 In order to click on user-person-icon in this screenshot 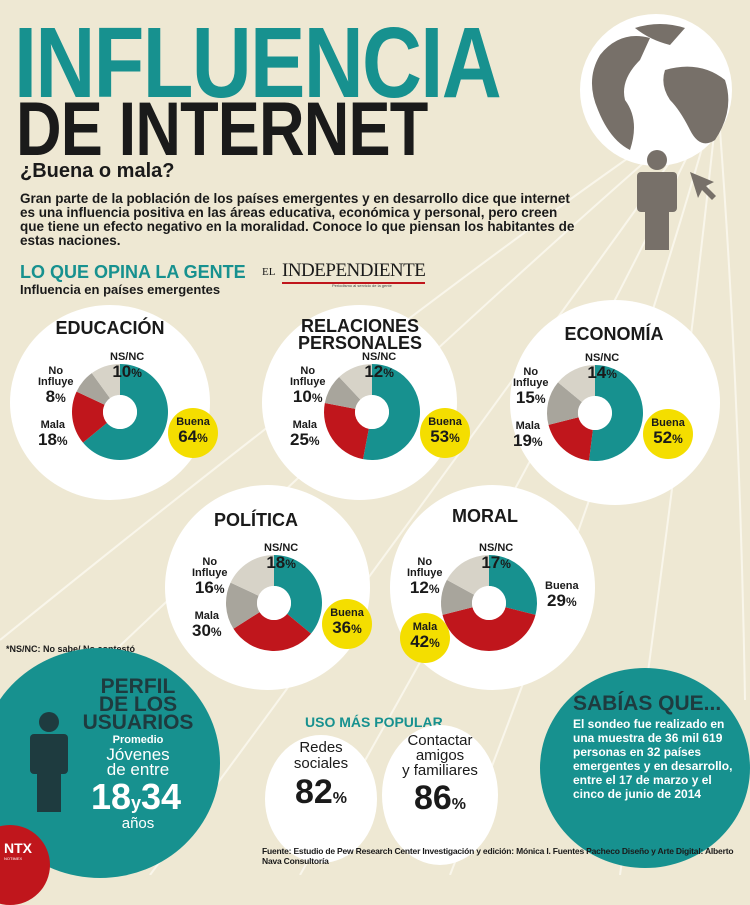, I will do `click(49, 762)`.